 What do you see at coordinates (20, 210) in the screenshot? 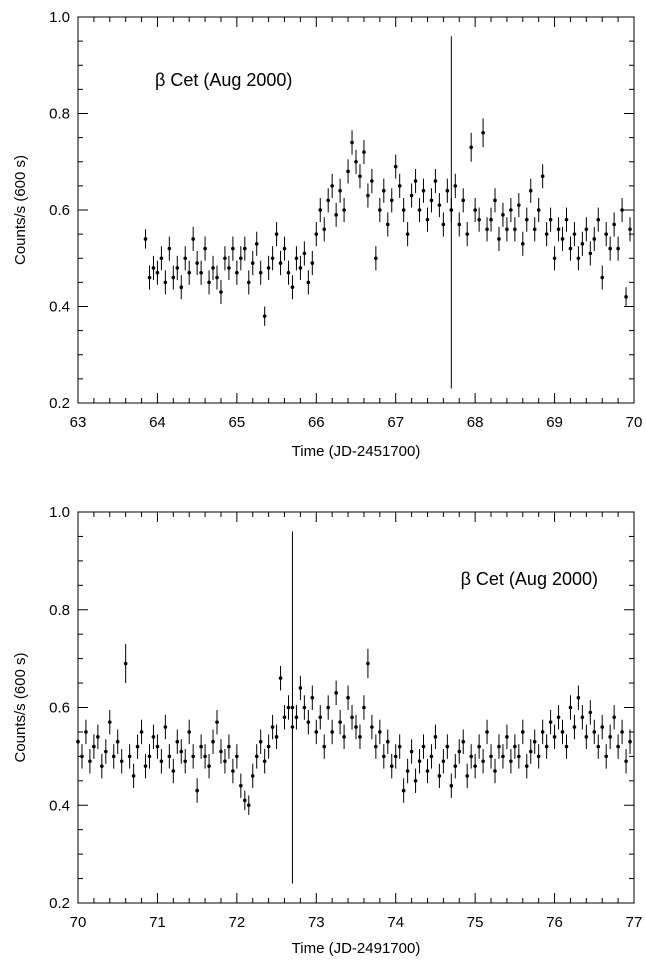
I see `y-axis-label: Counts/s (600 s)` at bounding box center [20, 210].